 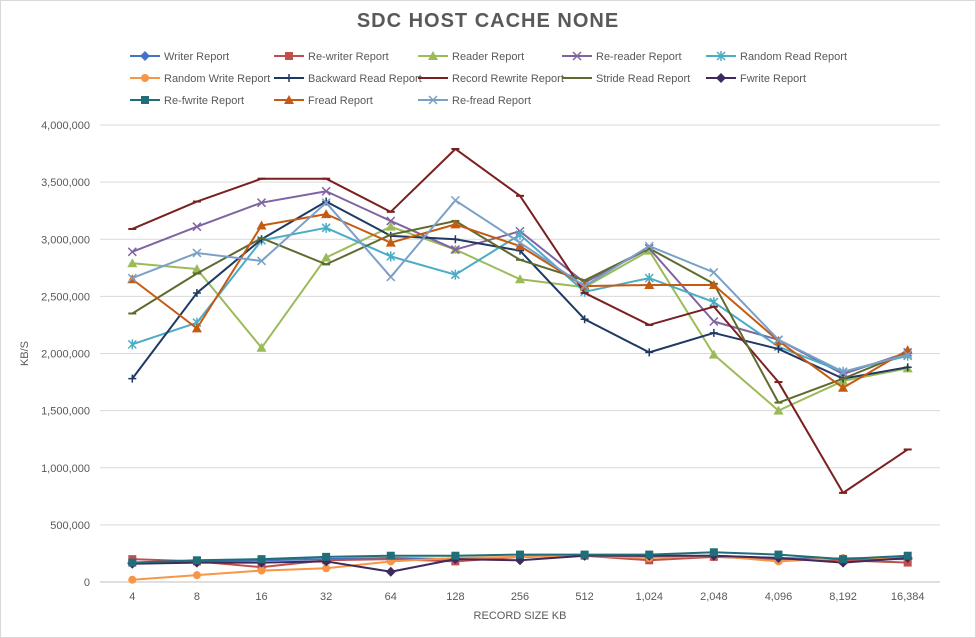 I want to click on legend-label: Stride Read Report, so click(x=643, y=79).